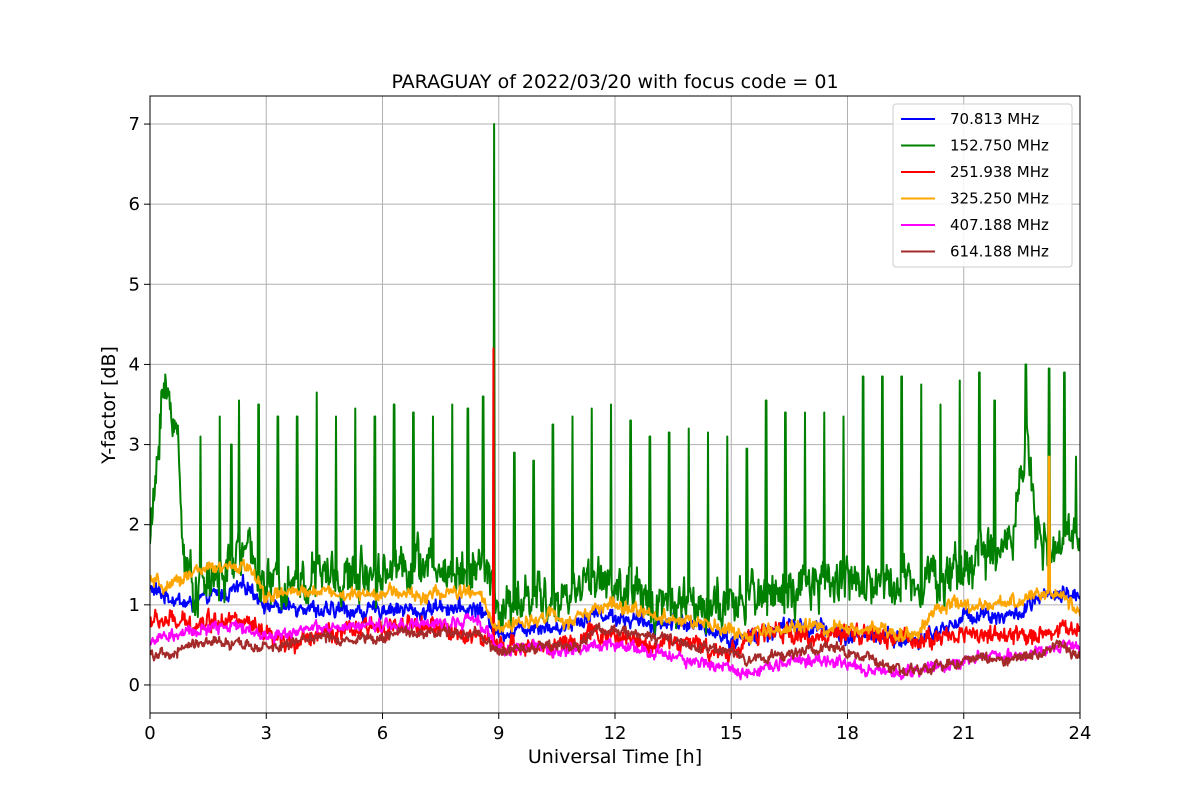 Image resolution: width=1200 pixels, height=800 pixels. I want to click on x-axis-label: Universal Time [h], so click(615, 757).